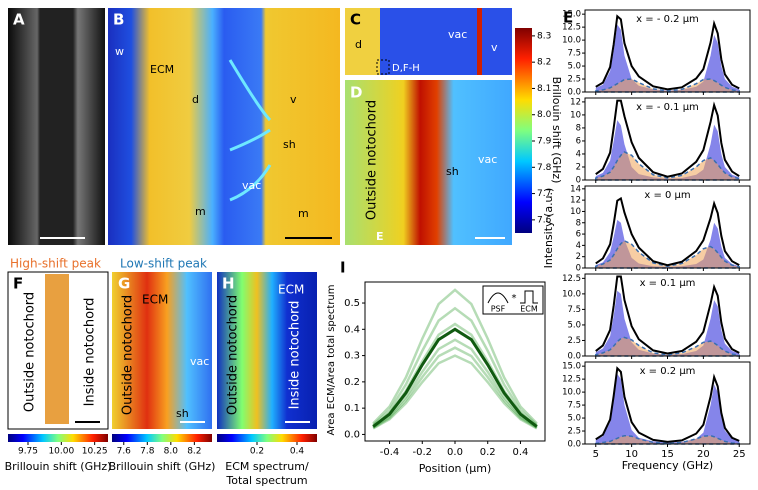  What do you see at coordinates (667, 195) in the screenshot?
I see `plot-title: x = 0 µm` at bounding box center [667, 195].